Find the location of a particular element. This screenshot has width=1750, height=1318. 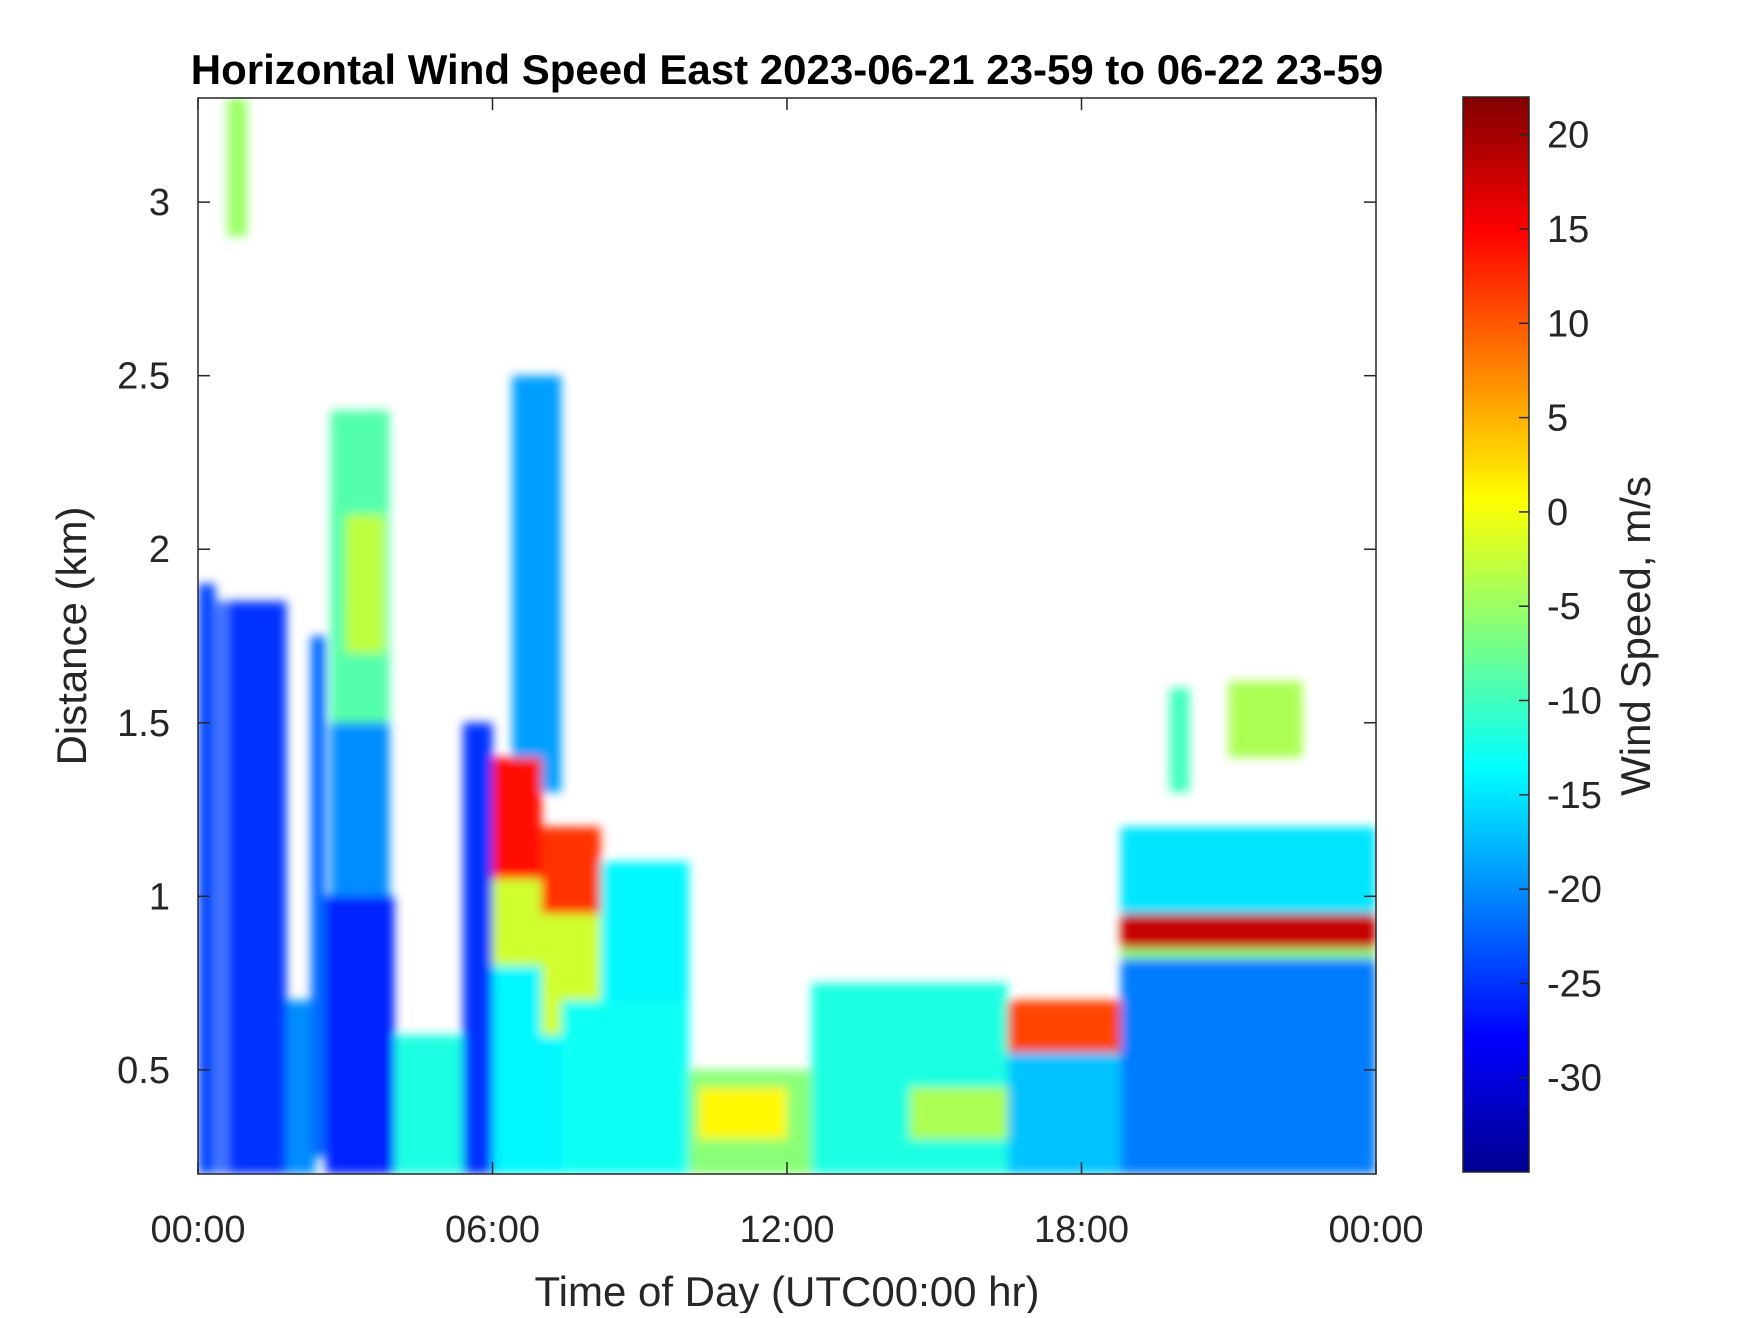

colorbar-tick-label: -15 is located at coordinates (1574, 796).